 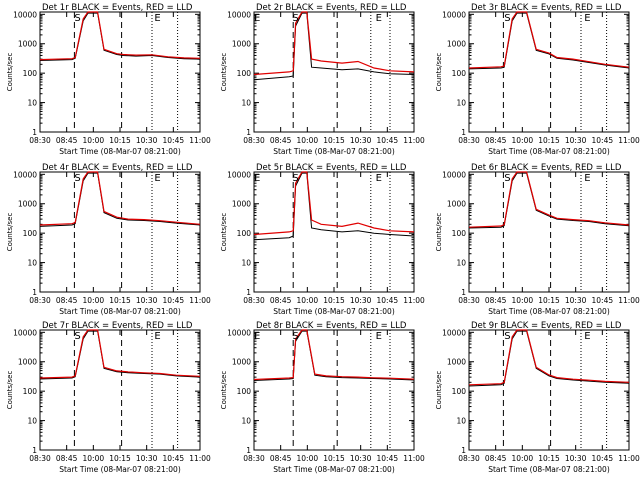 I want to click on panel-title: Det 7r BLACK = Events, RED = LLD, so click(x=117, y=326).